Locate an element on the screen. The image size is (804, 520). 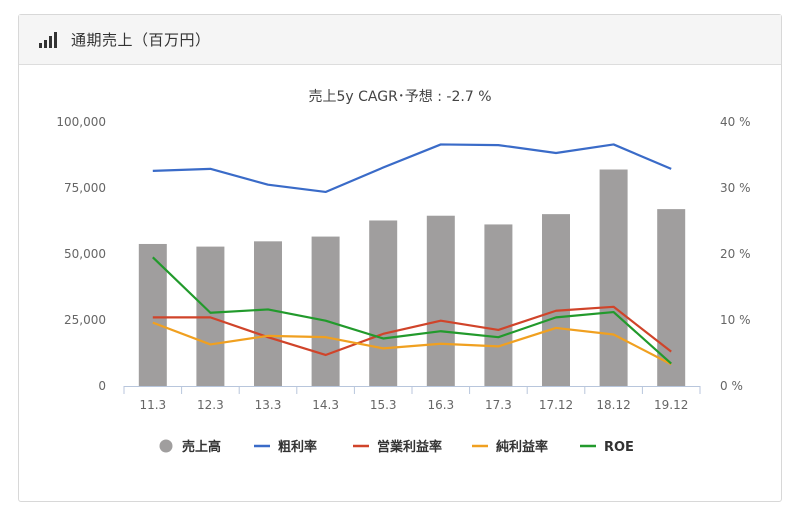
chart-title: 売上5y CAGR･予想 : -2.7 % is located at coordinates (399, 97).